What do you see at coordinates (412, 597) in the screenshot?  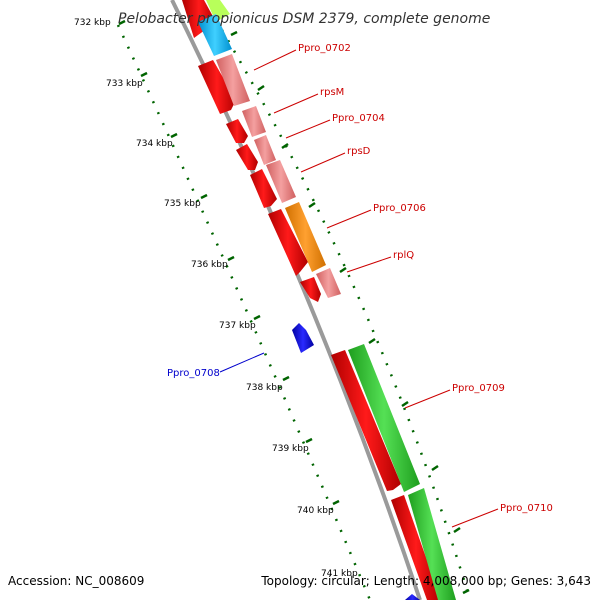 I see `cds-reverse-feature-bottom` at bounding box center [412, 597].